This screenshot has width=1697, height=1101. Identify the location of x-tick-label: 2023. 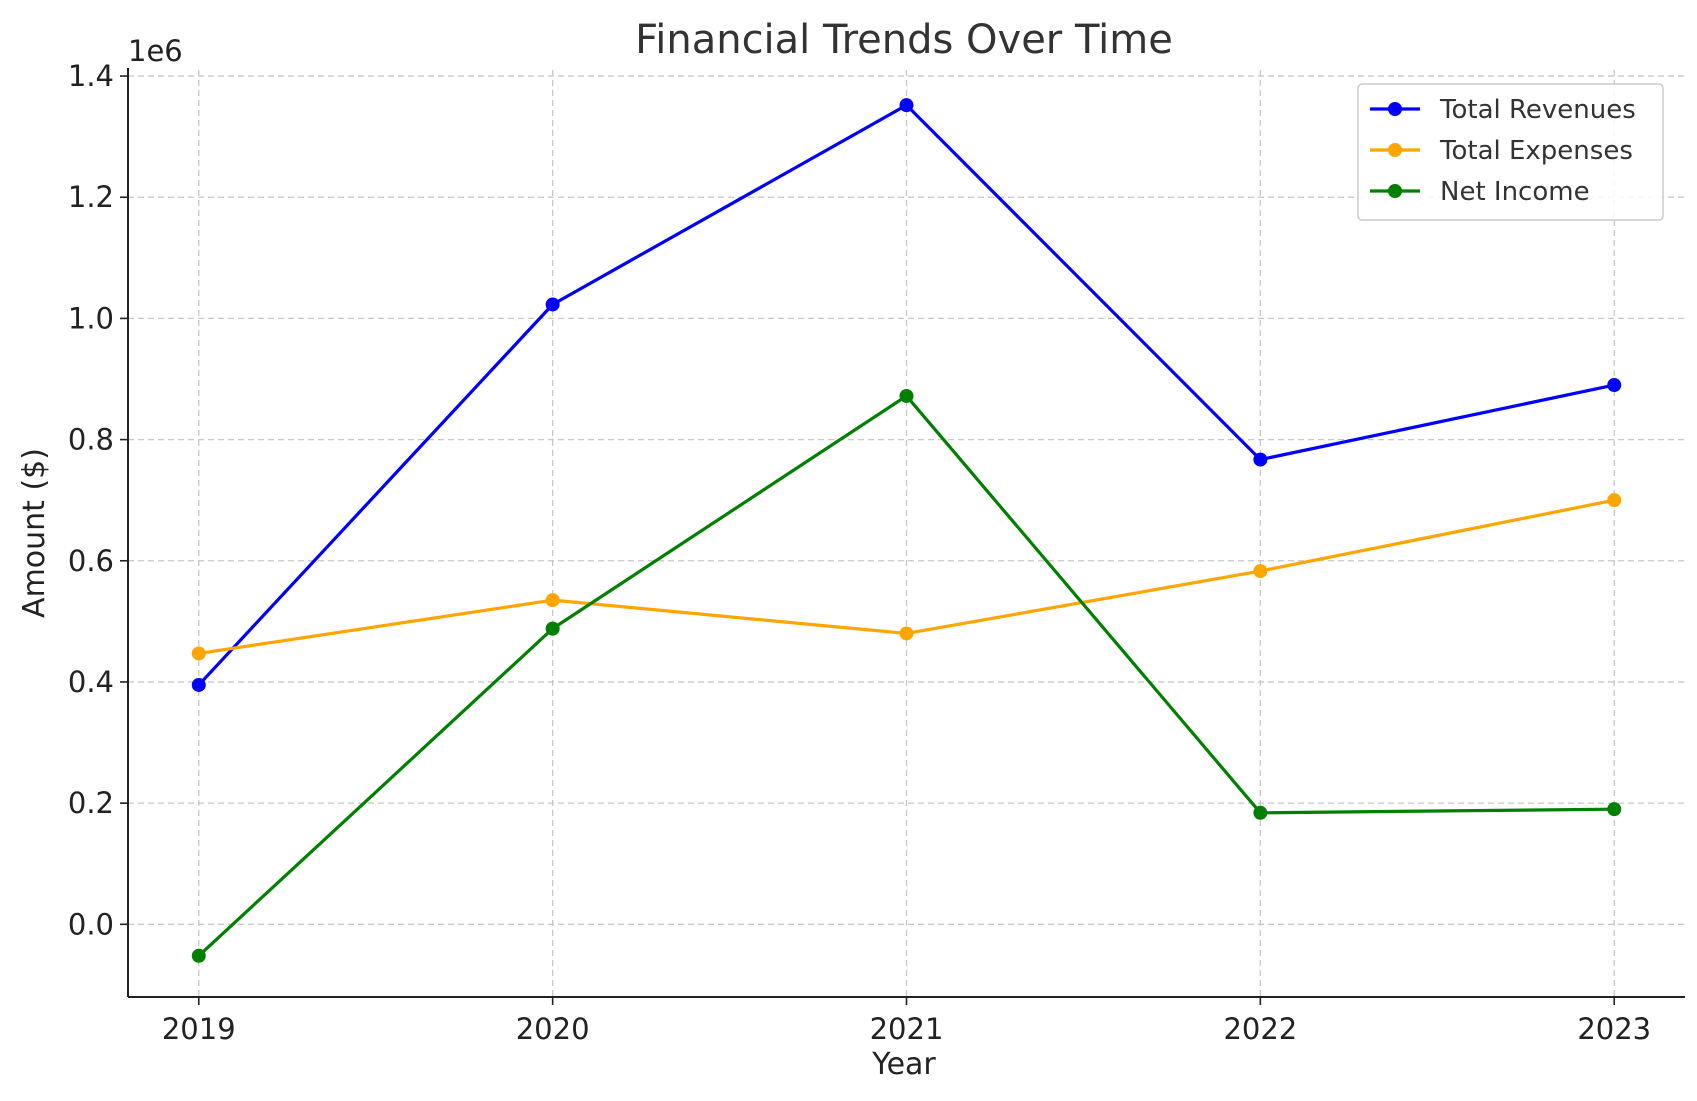
(1614, 1029).